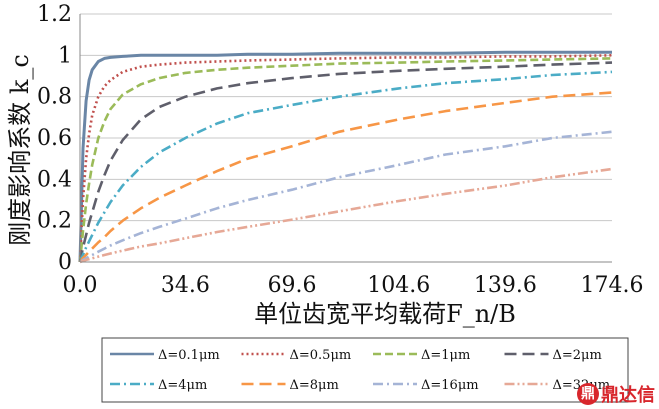 This screenshot has width=659, height=409. Describe the element at coordinates (314, 385) in the screenshot. I see `legend-label: Δ=8μm` at that location.